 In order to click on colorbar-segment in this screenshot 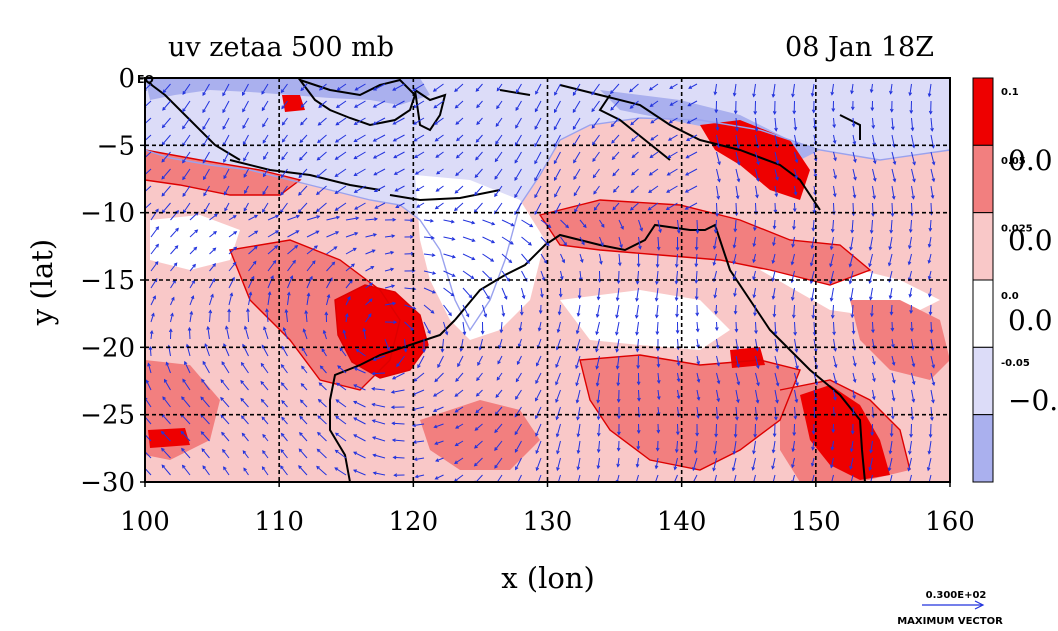, I will do `click(983, 179)`.